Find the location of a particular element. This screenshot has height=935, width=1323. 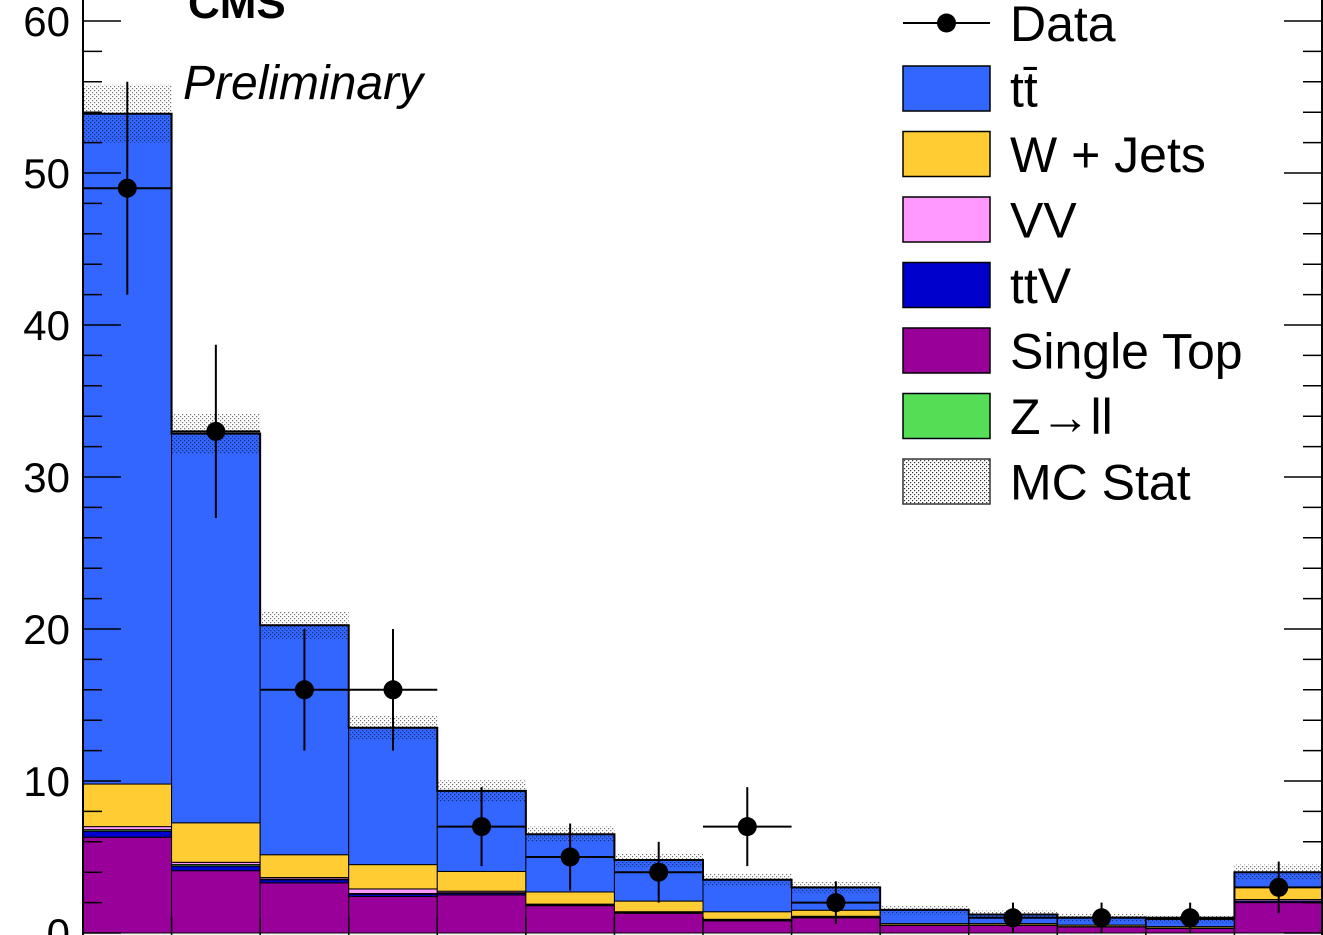

legend-item-vv: VV is located at coordinates (989, 221).